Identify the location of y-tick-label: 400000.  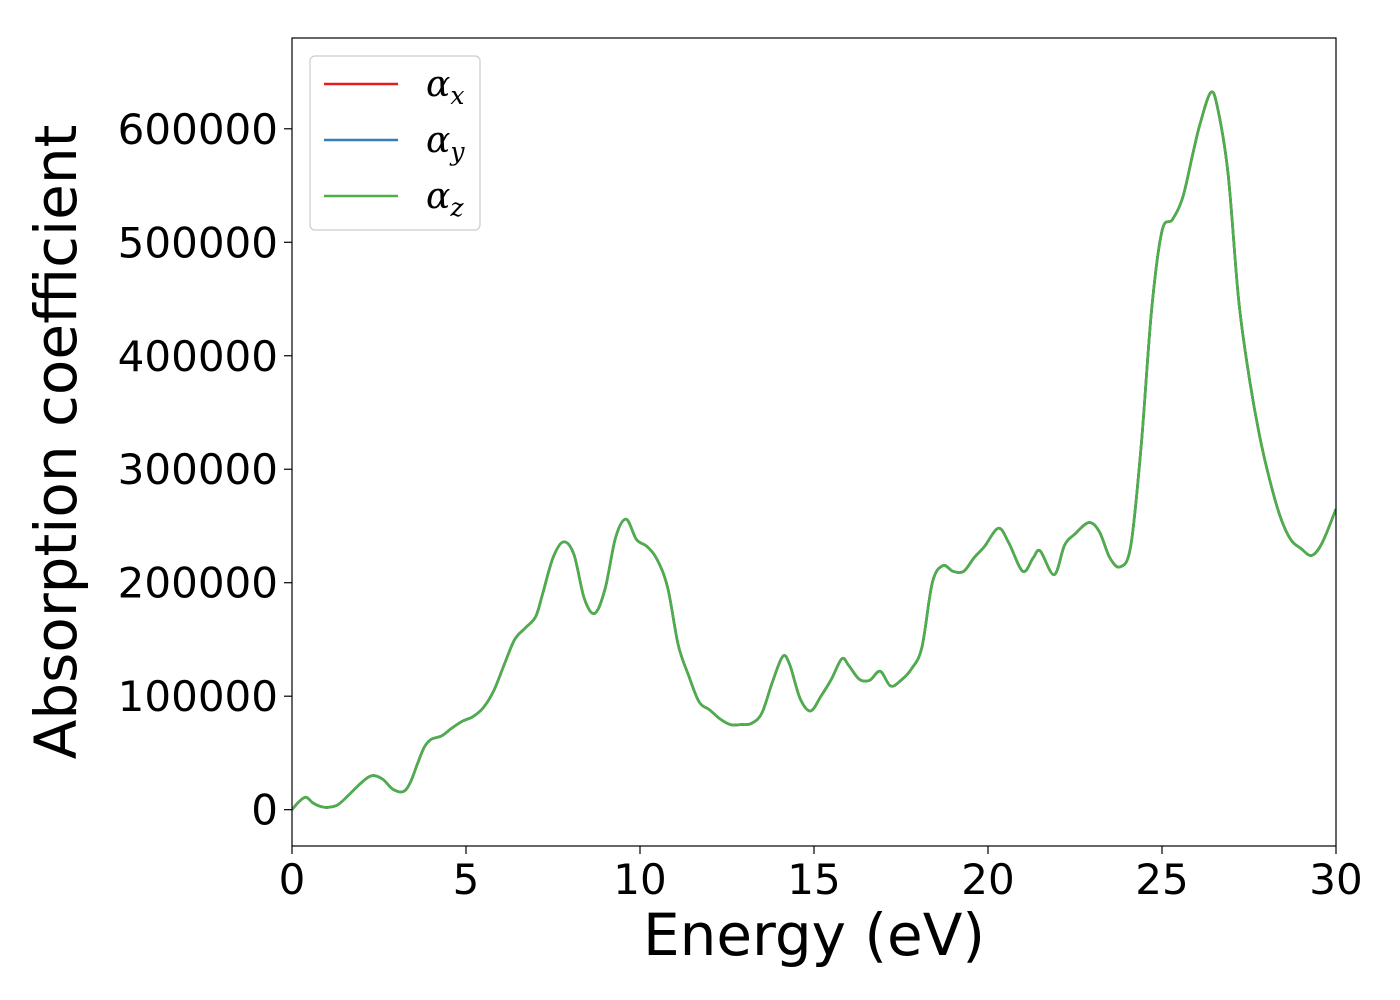
(198, 356).